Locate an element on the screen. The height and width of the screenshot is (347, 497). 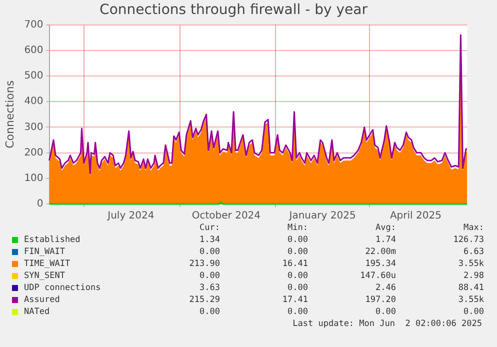
text: 126.73 is located at coordinates (468, 240).